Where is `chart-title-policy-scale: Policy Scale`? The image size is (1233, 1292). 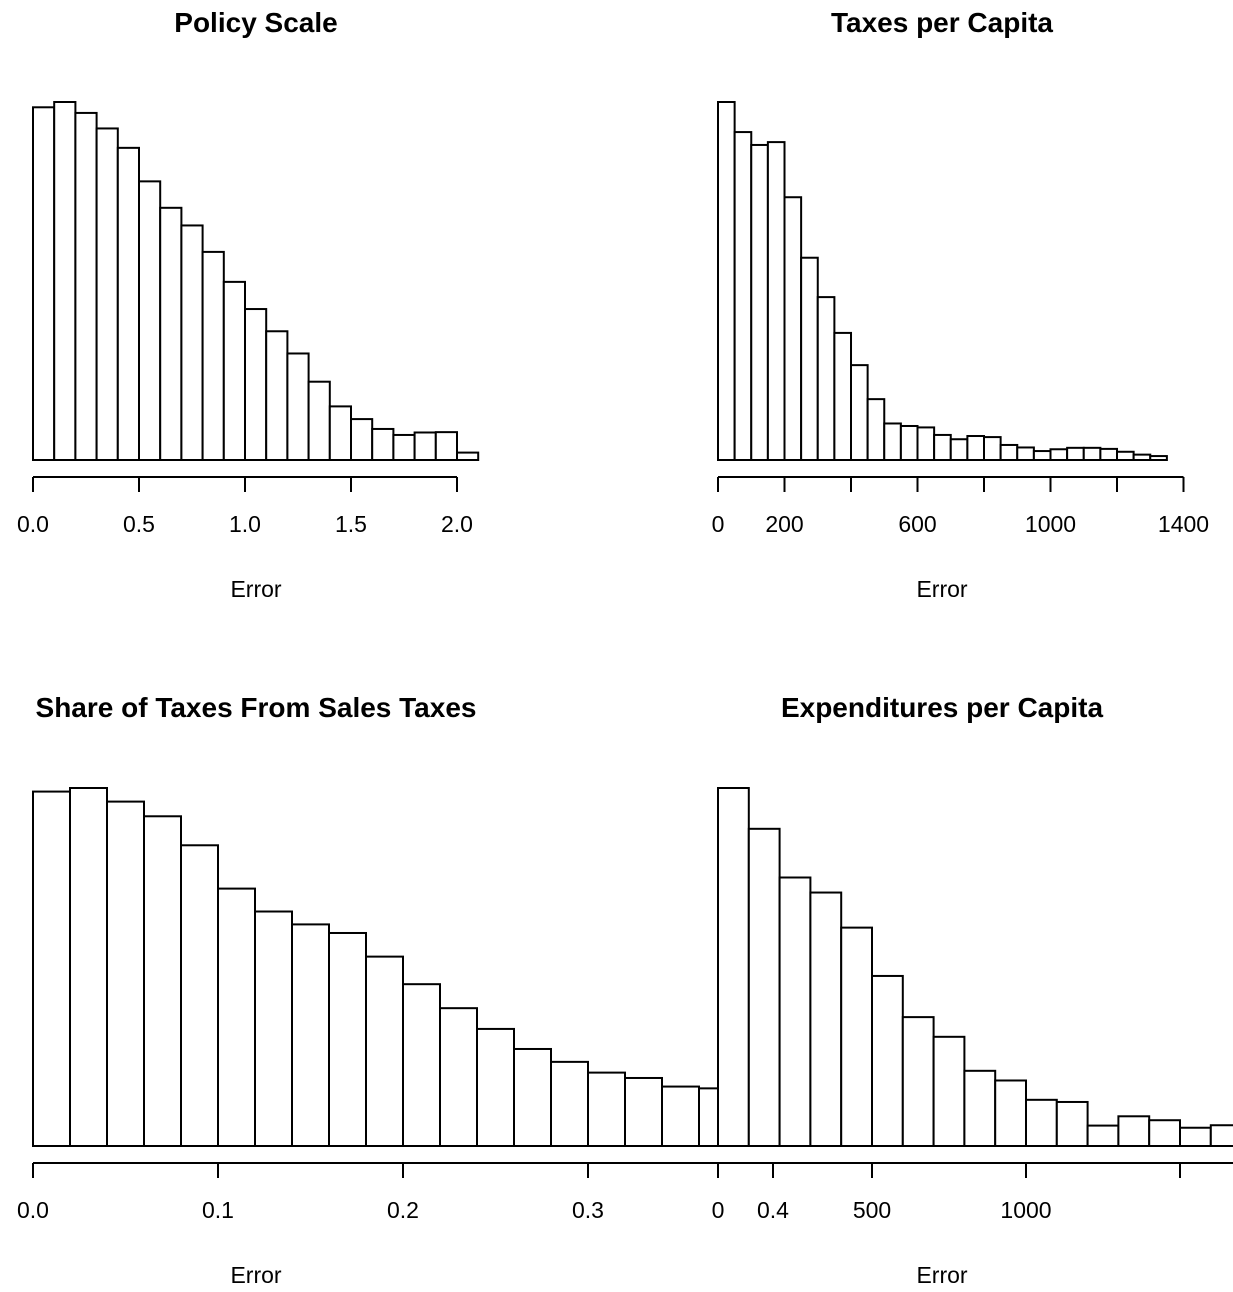 chart-title-policy-scale: Policy Scale is located at coordinates (255, 22).